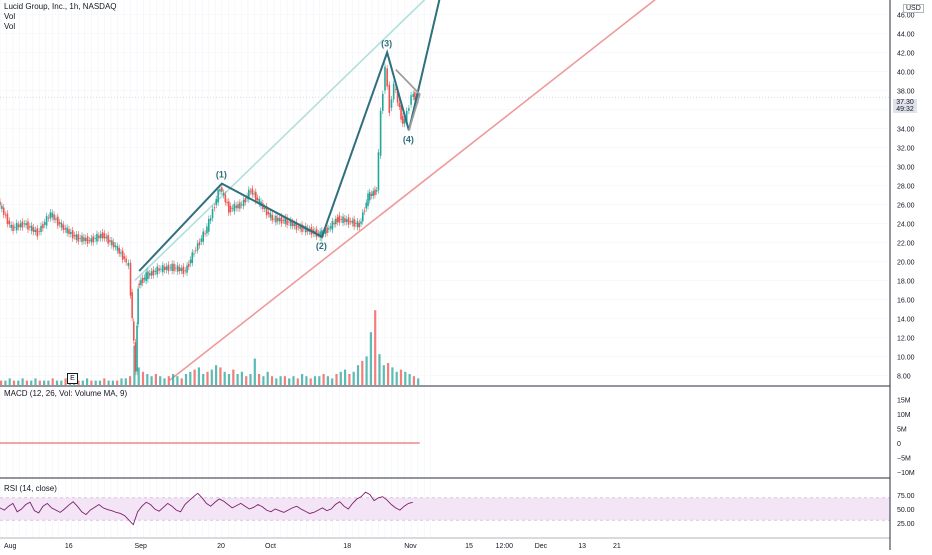 The width and height of the screenshot is (932, 555). What do you see at coordinates (347, 546) in the screenshot?
I see `time-tick-label: 18` at bounding box center [347, 546].